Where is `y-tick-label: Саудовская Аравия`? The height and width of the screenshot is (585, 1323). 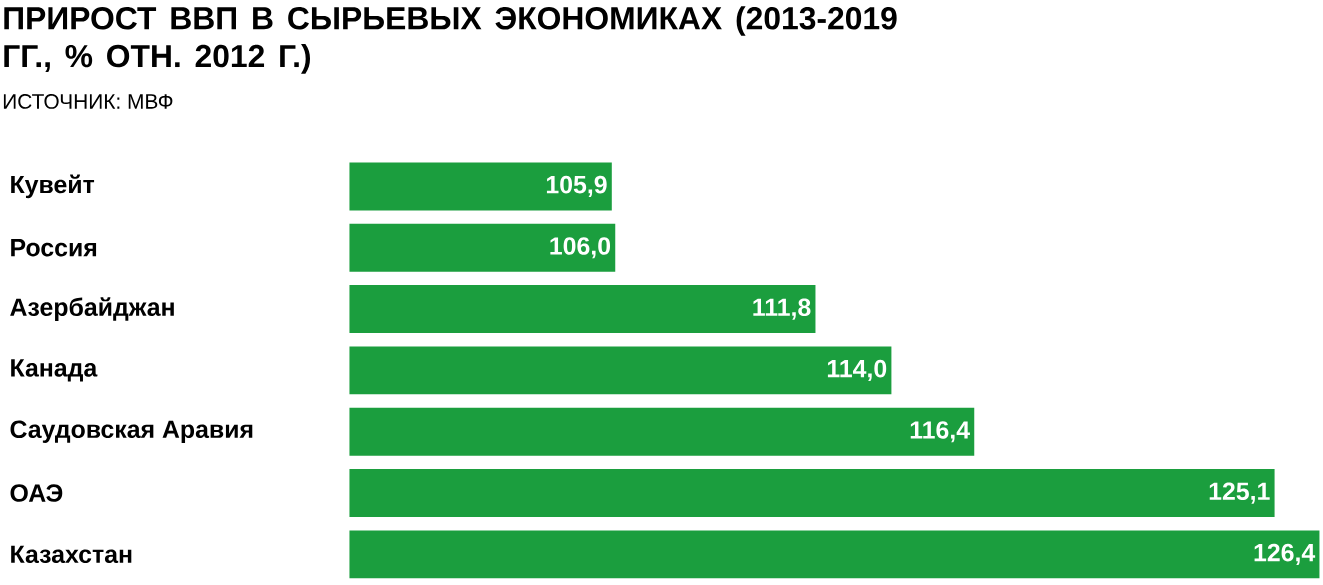
y-tick-label: Саудовская Аравия is located at coordinates (131, 431).